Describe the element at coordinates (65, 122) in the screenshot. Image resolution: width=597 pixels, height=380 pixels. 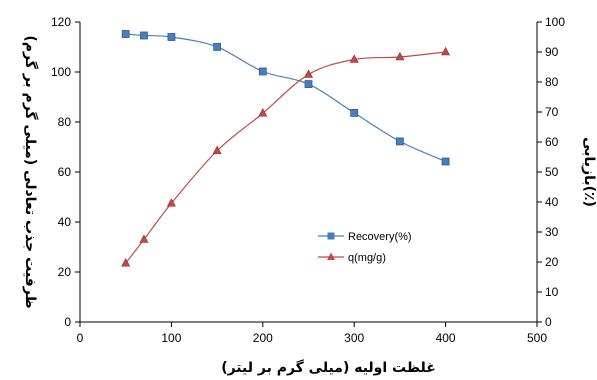
I see `y-left-tick-label: 80` at that location.